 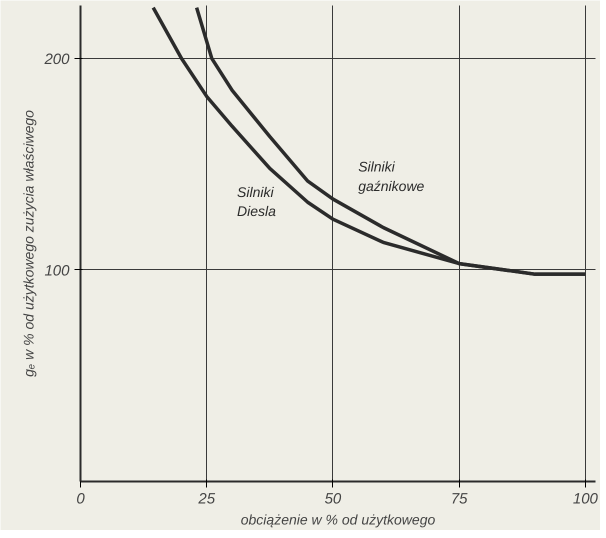 I want to click on x-tick-label: 25, so click(x=206, y=499).